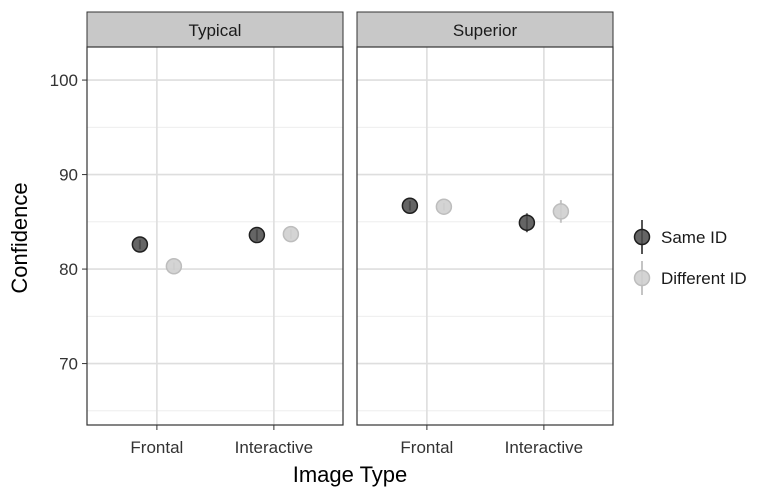 The width and height of the screenshot is (764, 488). Describe the element at coordinates (704, 278) in the screenshot. I see `legend-label: Different ID` at that location.